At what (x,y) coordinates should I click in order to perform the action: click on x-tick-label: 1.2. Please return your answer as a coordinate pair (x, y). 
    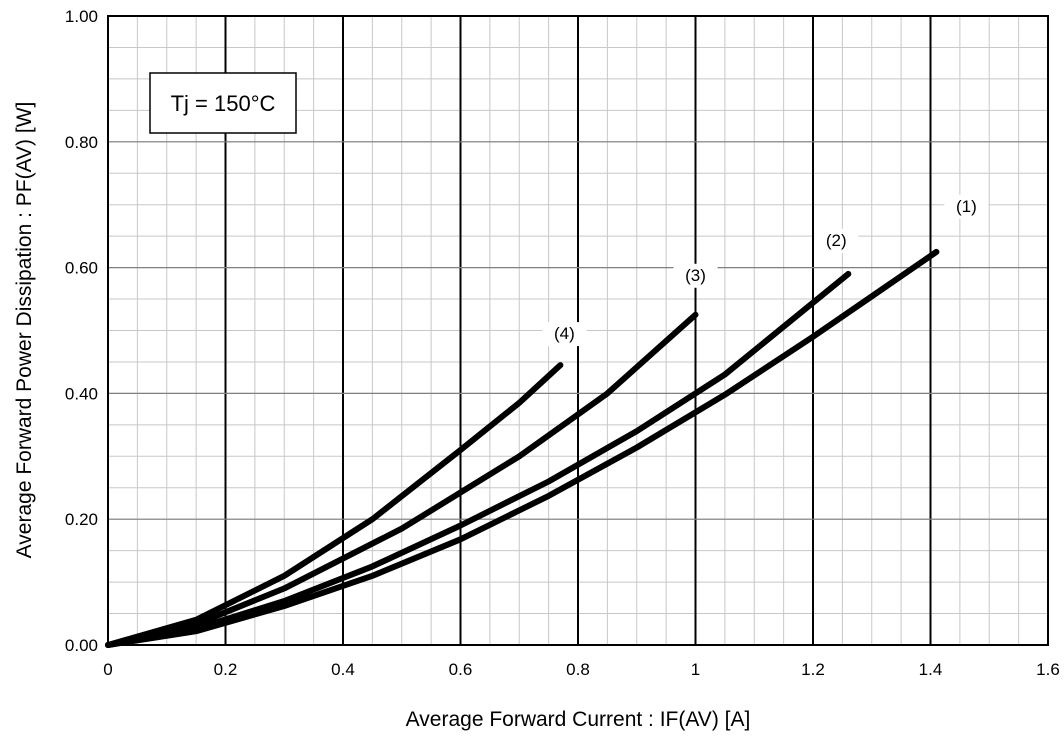
    Looking at the image, I should click on (813, 669).